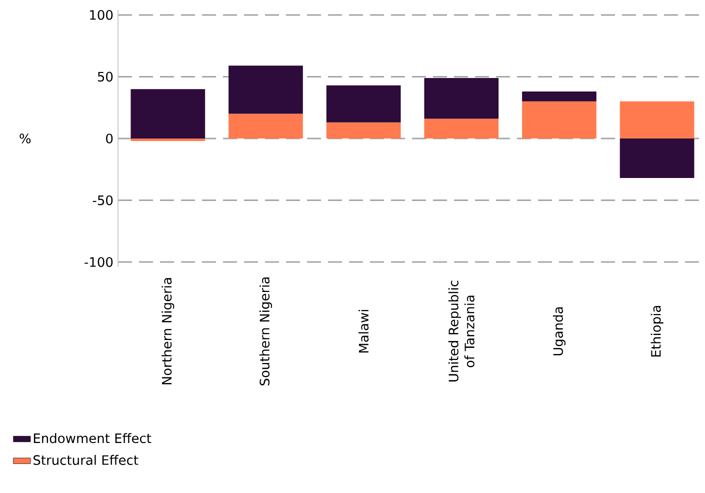  Describe the element at coordinates (168, 331) in the screenshot. I see `x-tick-label: Northern Nigeria` at that location.